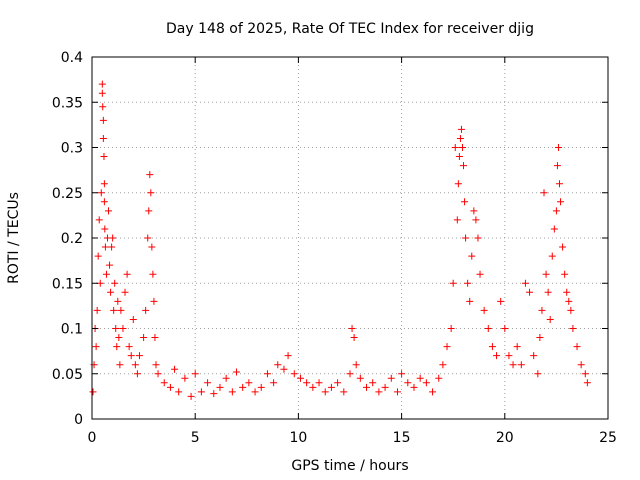  I want to click on x-tick-label: 15, so click(402, 438).